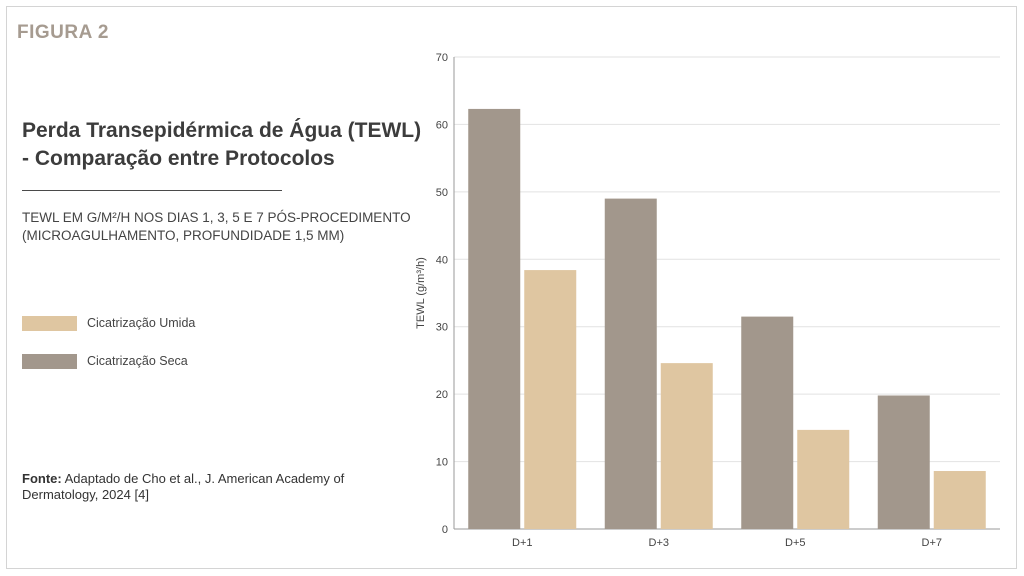 The image size is (1024, 576). I want to click on source-prefix: Fonte:, so click(42, 478).